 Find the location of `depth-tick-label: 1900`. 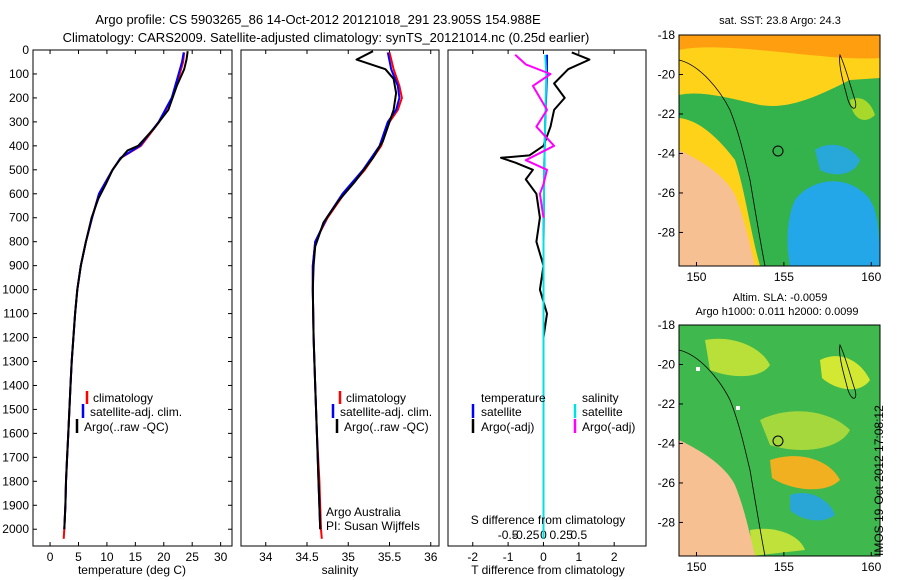

depth-tick-label: 1900 is located at coordinates (15, 505).